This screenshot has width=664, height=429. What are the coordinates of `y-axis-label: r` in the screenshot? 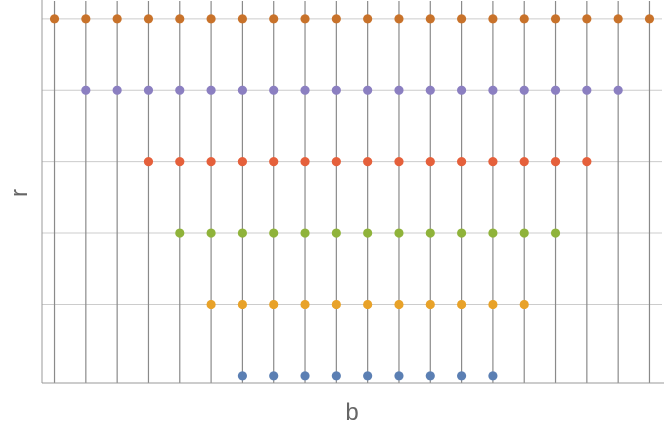 It's located at (19, 193).